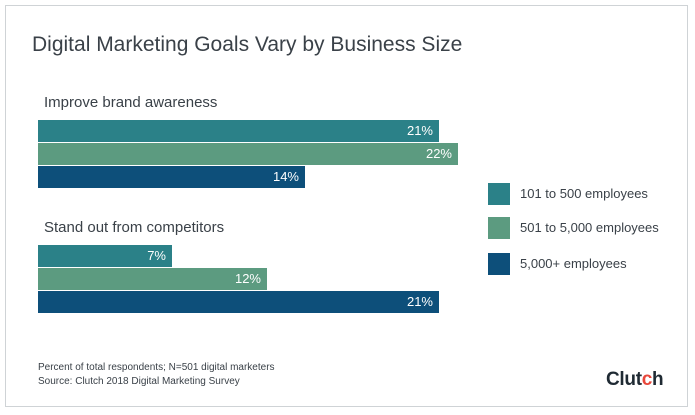 The image size is (695, 415). I want to click on bar-value-label: 7%, so click(156, 255).